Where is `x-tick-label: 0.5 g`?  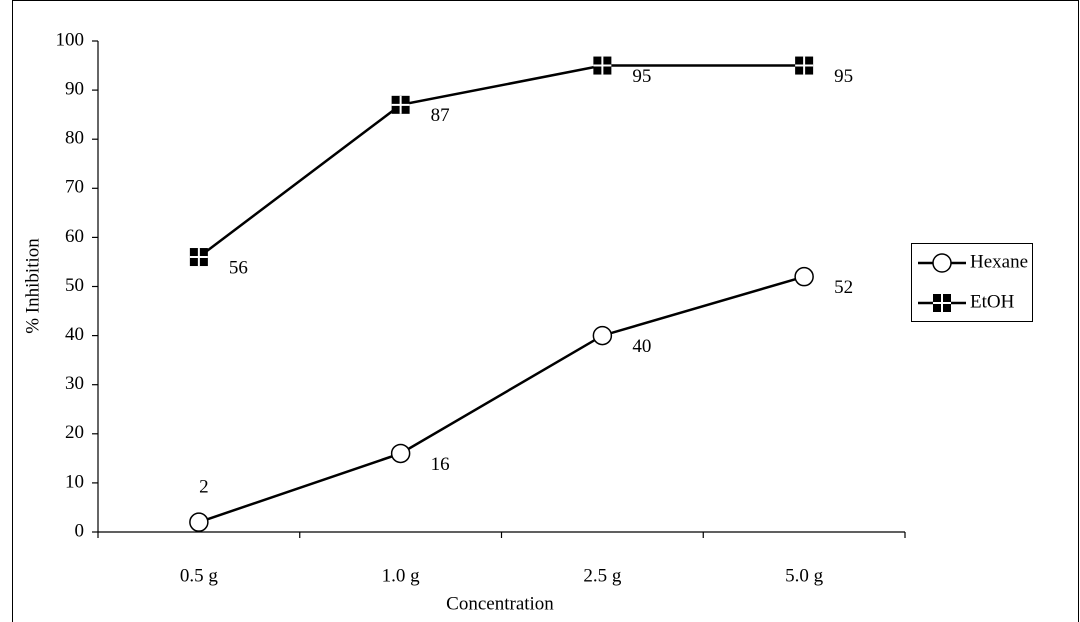 x-tick-label: 0.5 g is located at coordinates (199, 575).